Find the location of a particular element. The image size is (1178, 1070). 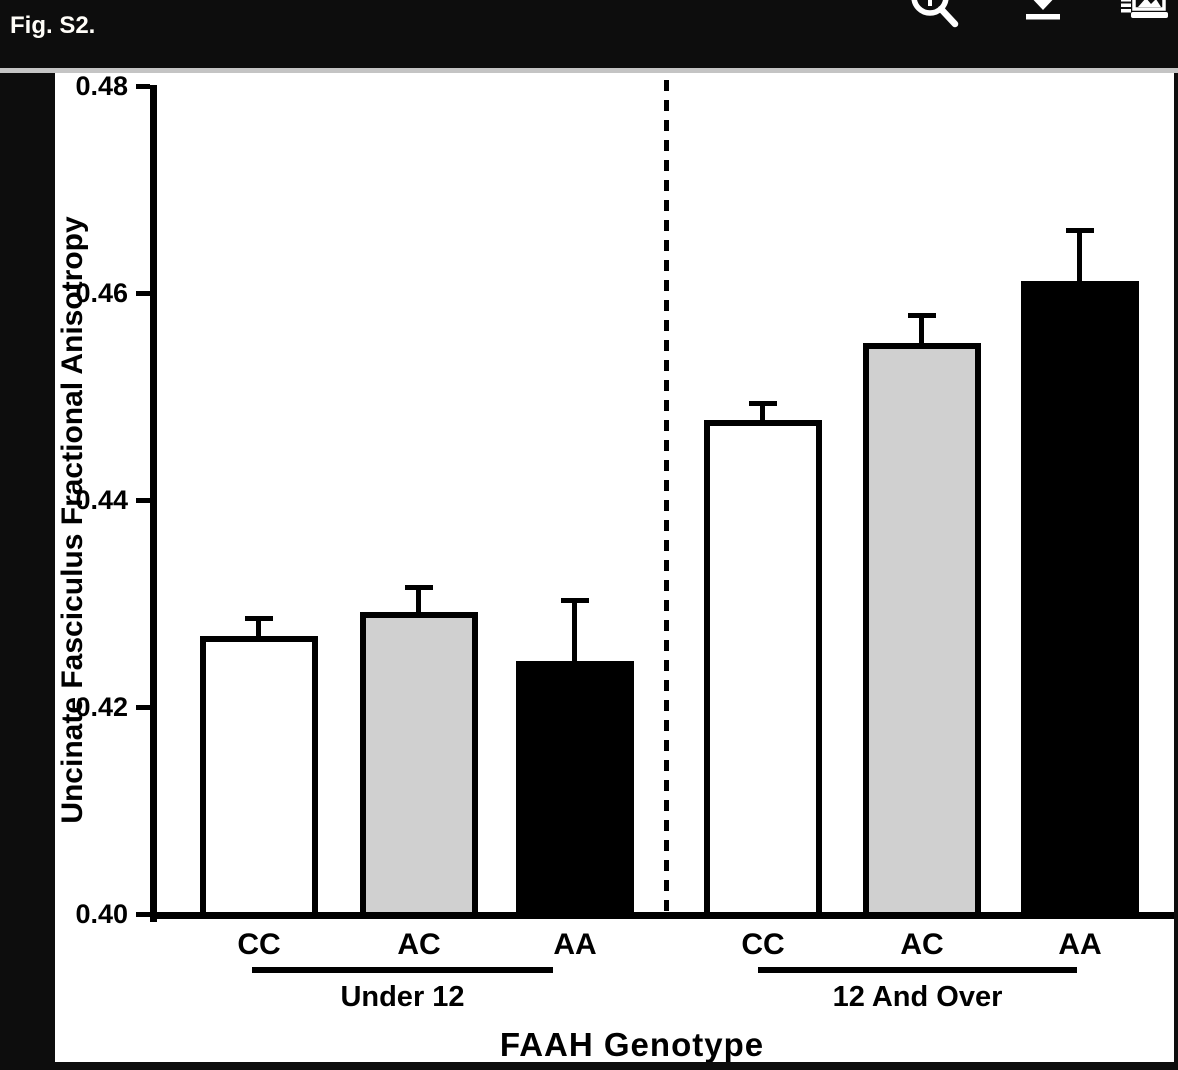

y-tick-label: 0.42 is located at coordinates (101, 707).